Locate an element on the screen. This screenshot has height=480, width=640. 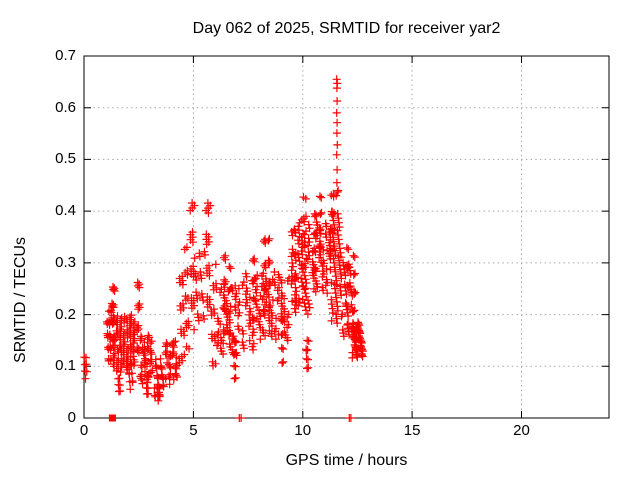
y-tick-label: 0.7 is located at coordinates (65, 55).